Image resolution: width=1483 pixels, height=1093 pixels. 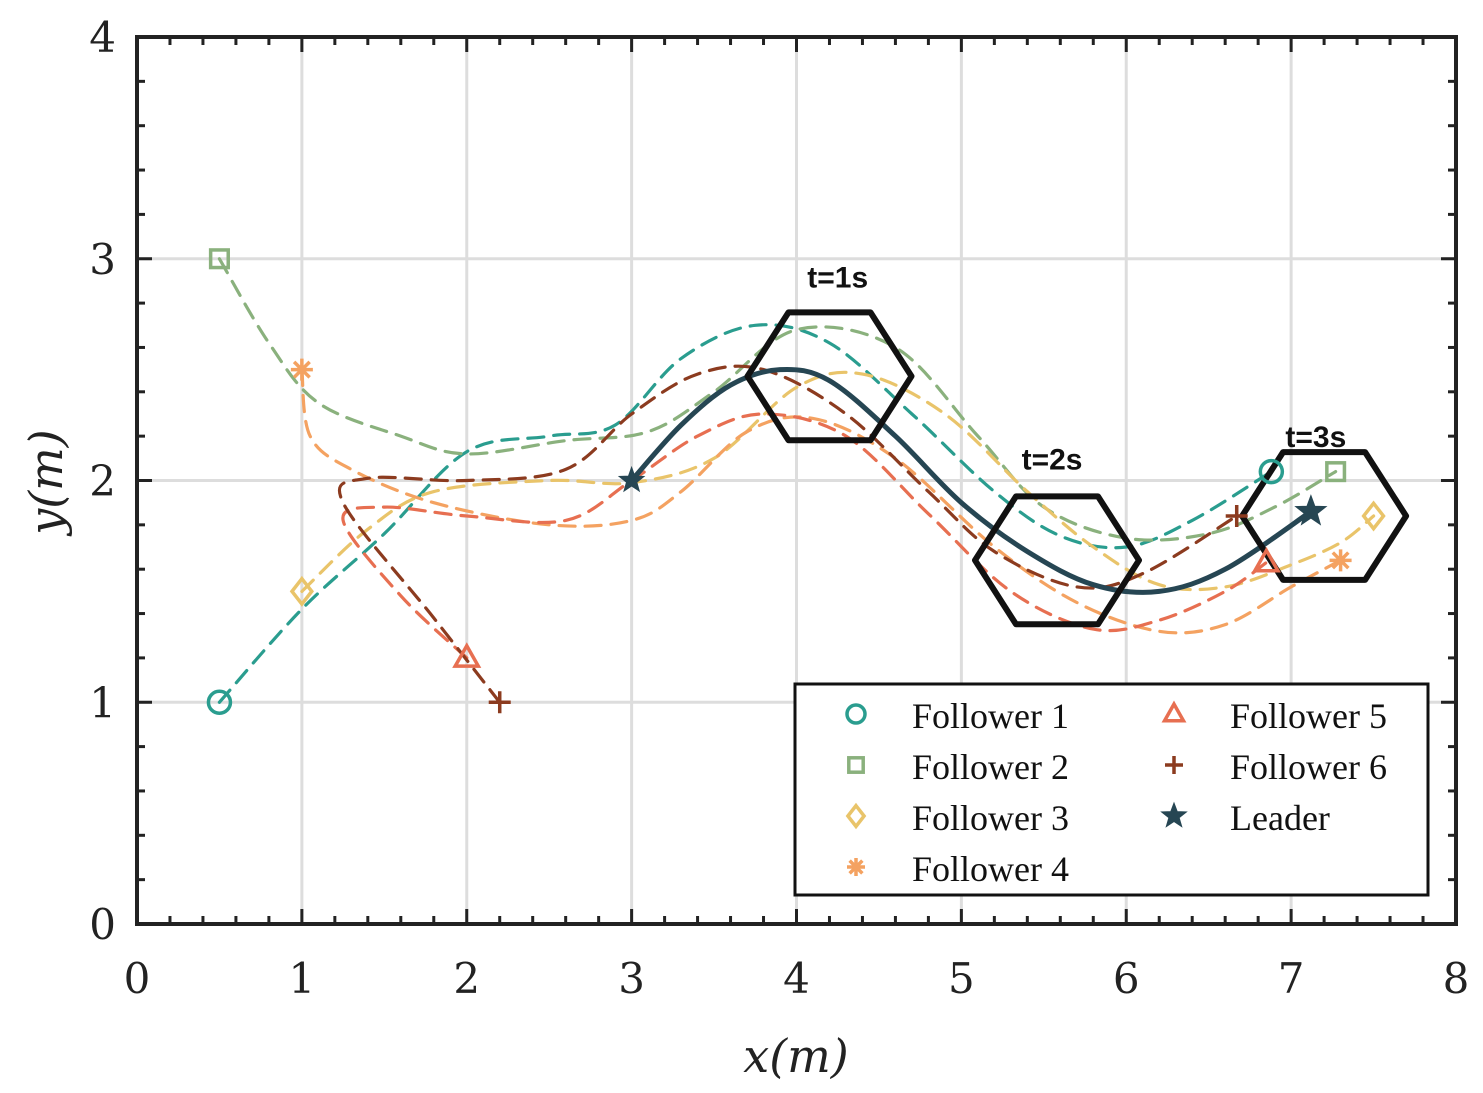 I want to click on follower-3-start-marker, so click(x=301, y=591).